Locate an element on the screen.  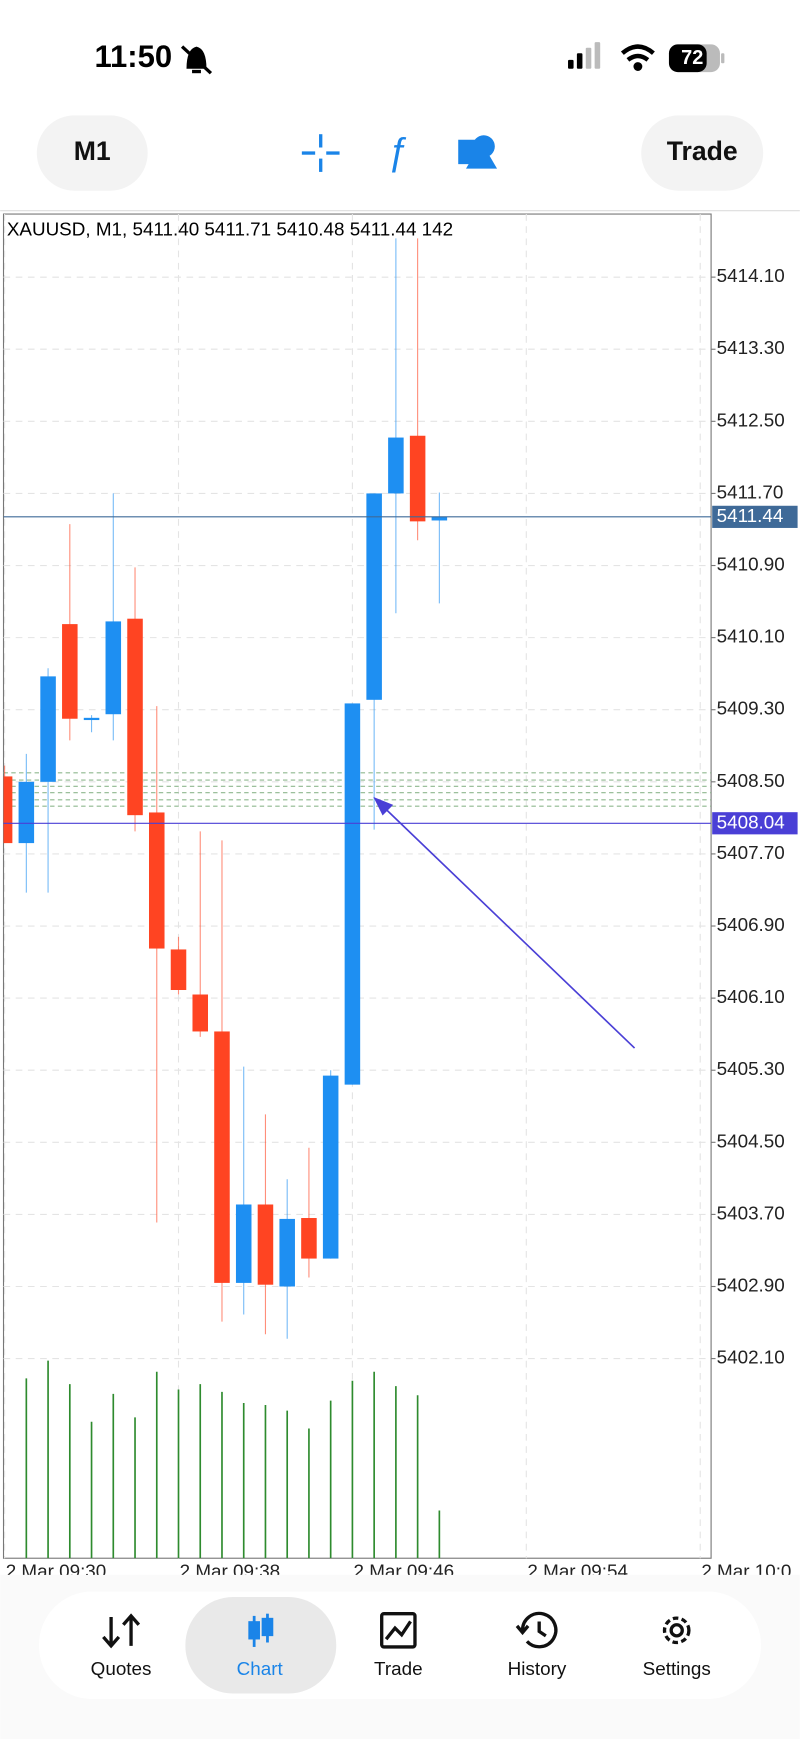
nav-trade: Trade is located at coordinates (398, 1668).